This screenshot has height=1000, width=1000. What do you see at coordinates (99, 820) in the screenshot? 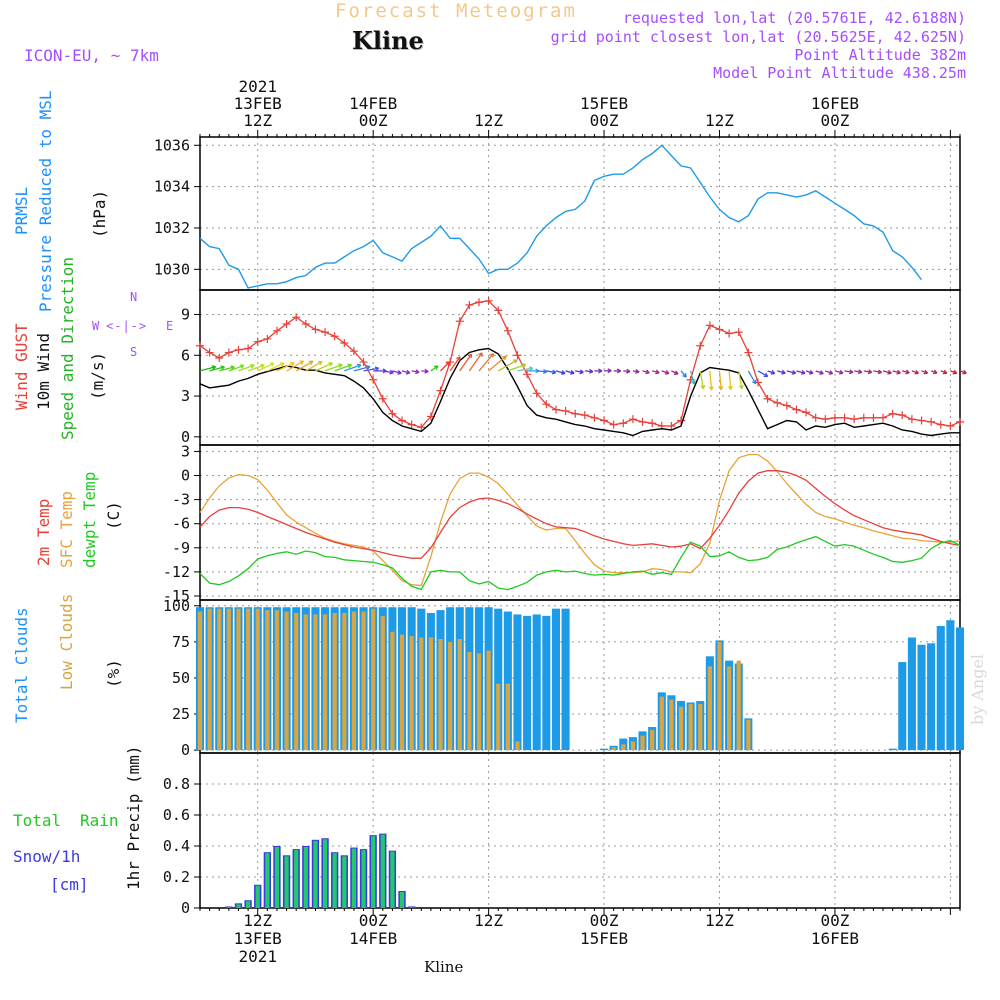
I see `rain-label: Rain` at bounding box center [99, 820].